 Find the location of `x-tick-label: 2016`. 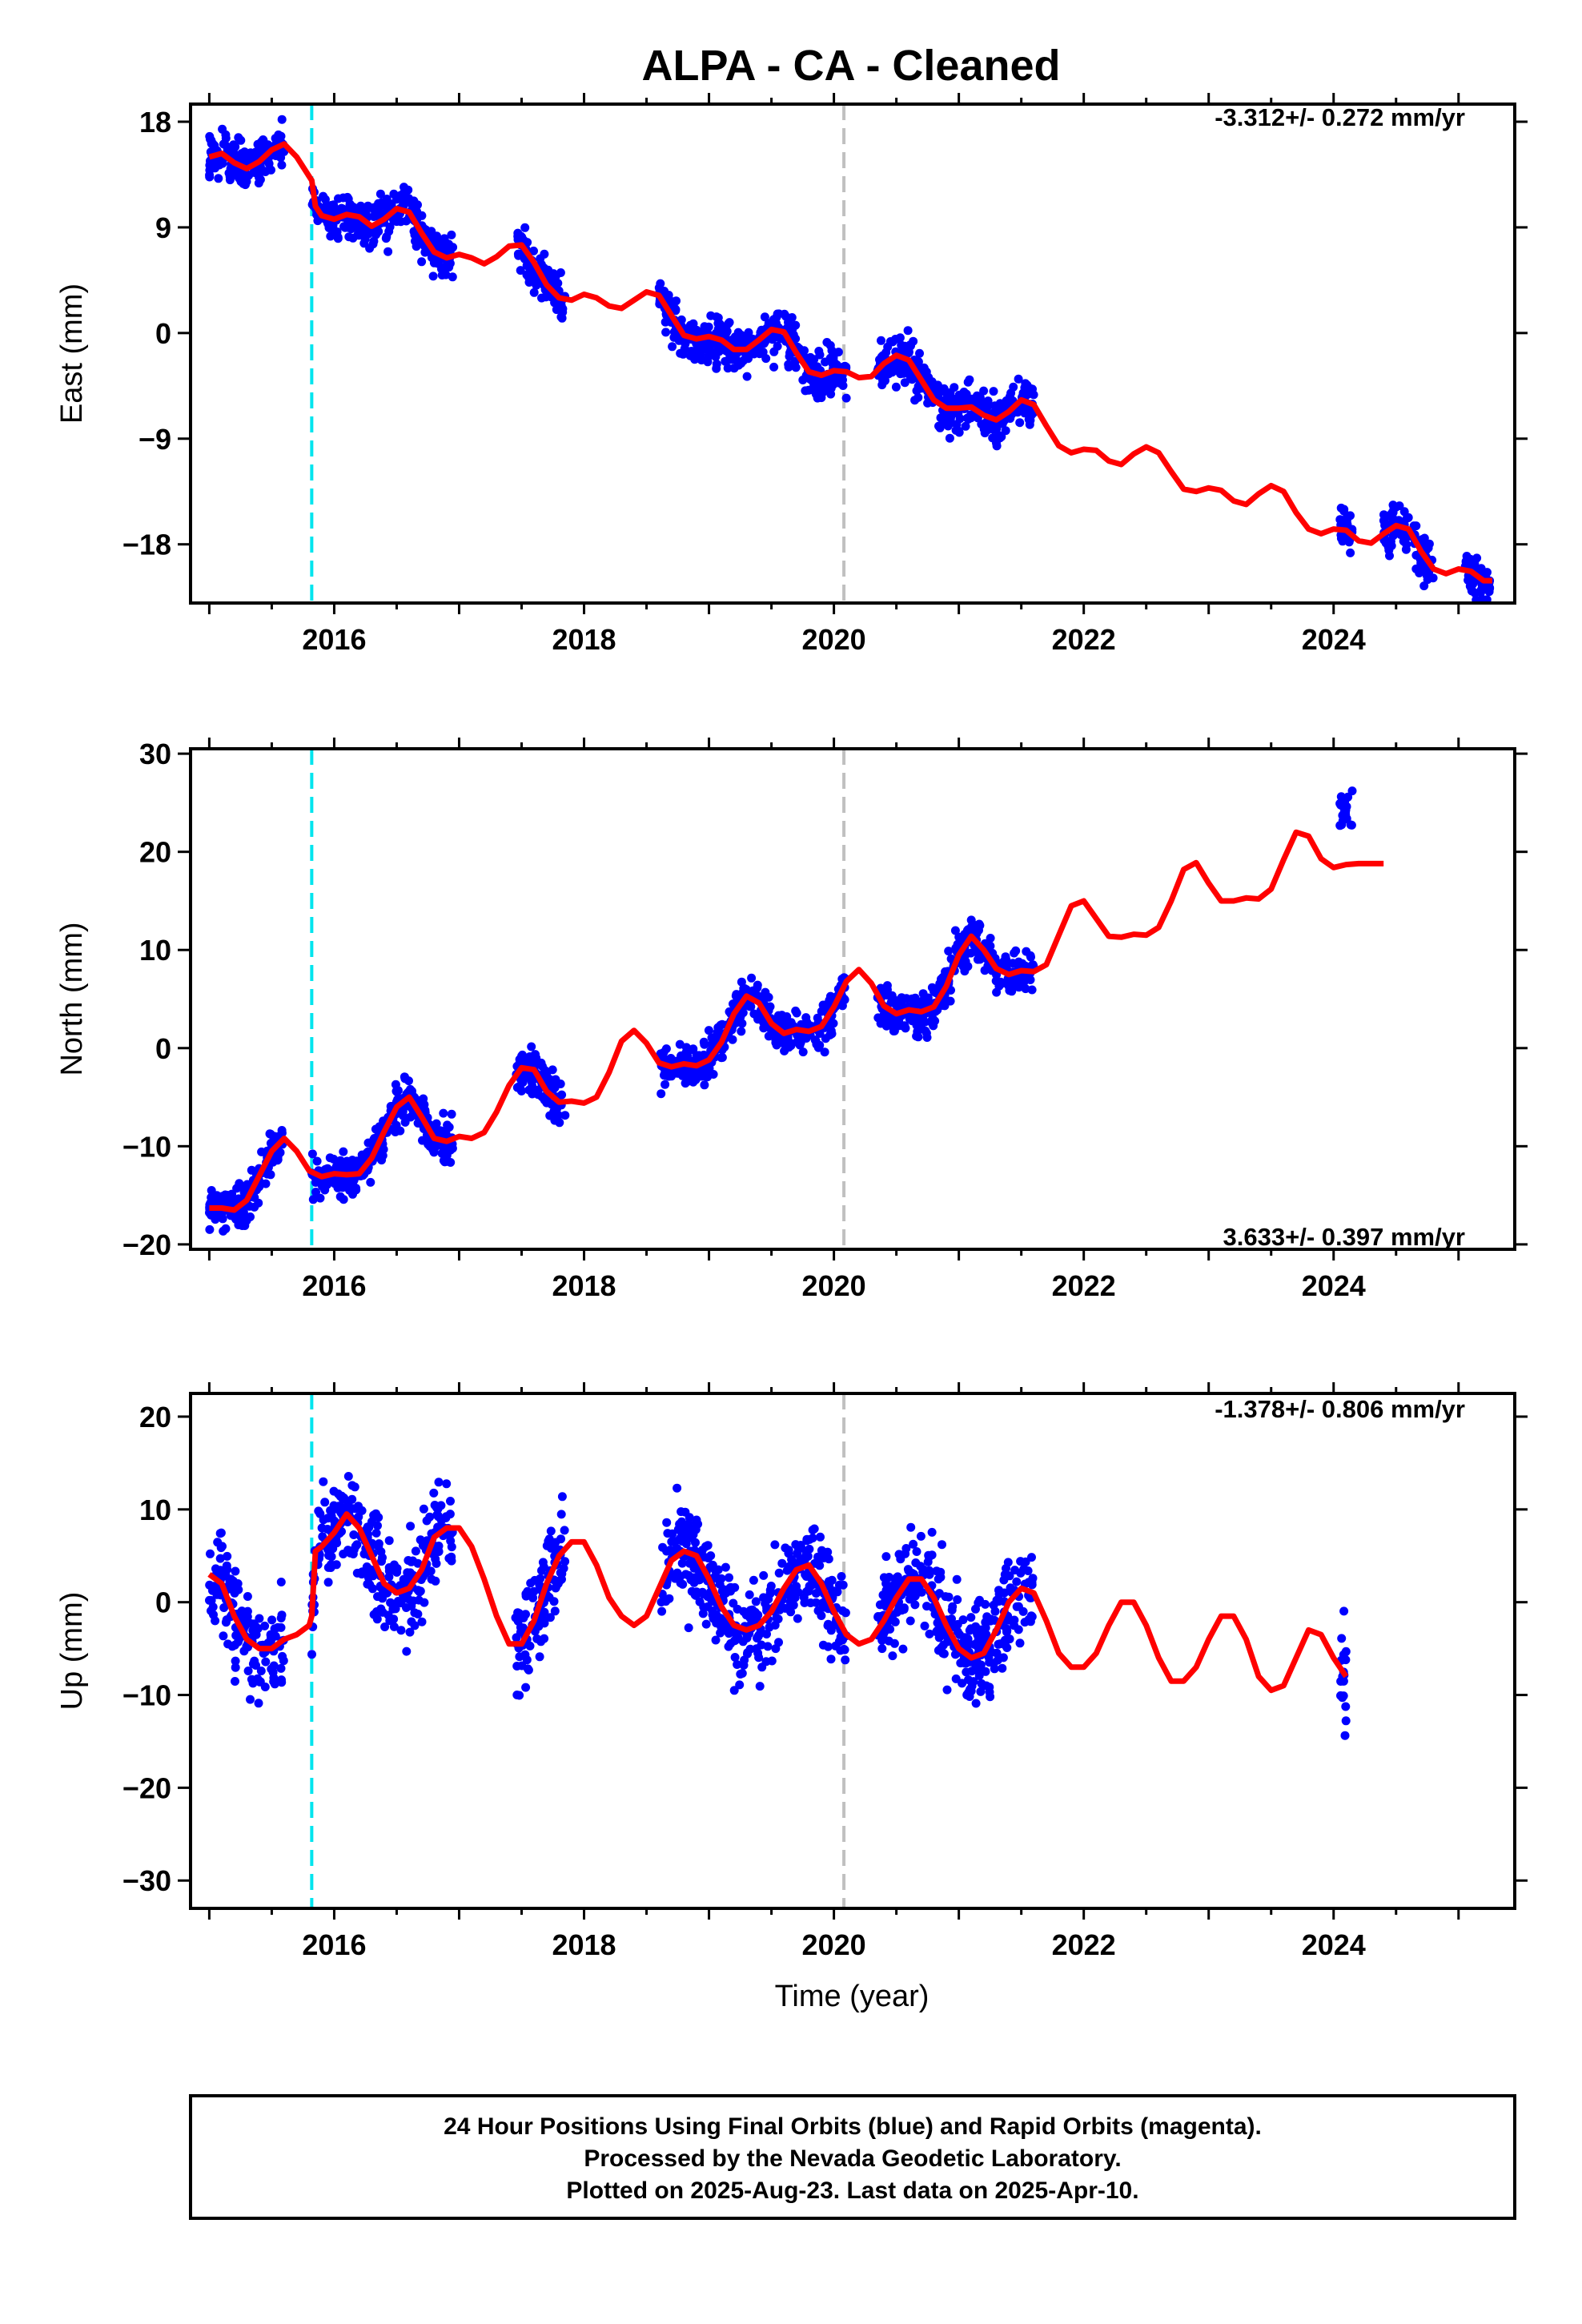

x-tick-label: 2016 is located at coordinates (334, 1944).